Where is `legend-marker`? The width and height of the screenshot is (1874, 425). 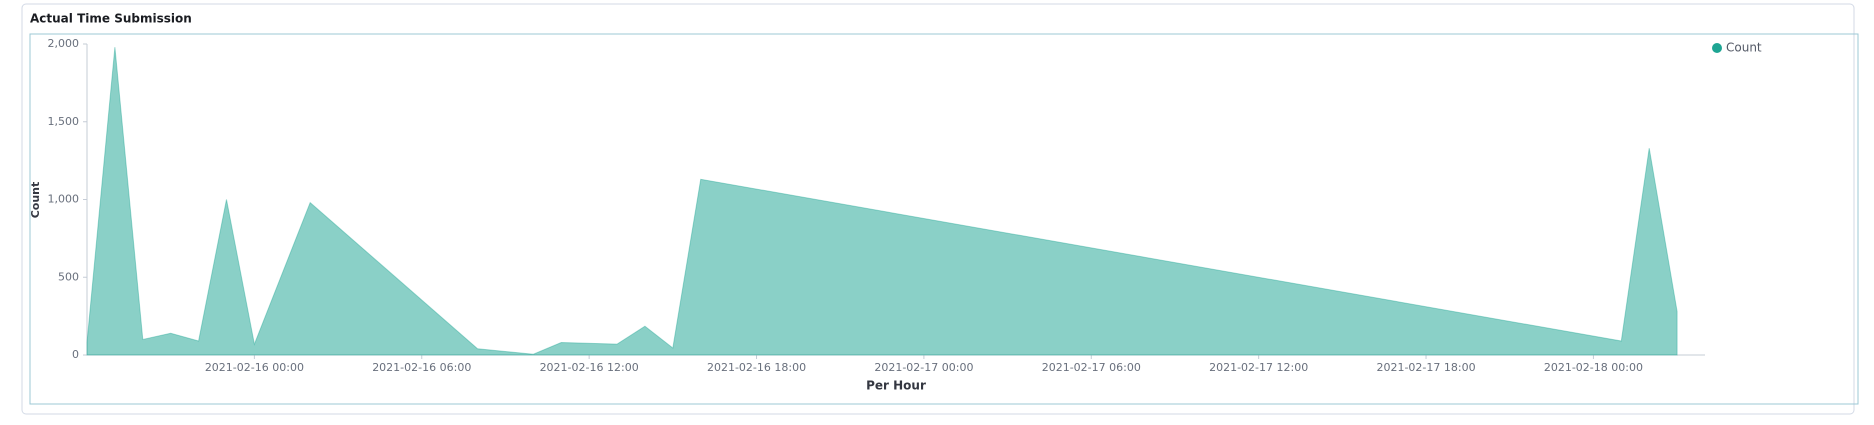 legend-marker is located at coordinates (1717, 48).